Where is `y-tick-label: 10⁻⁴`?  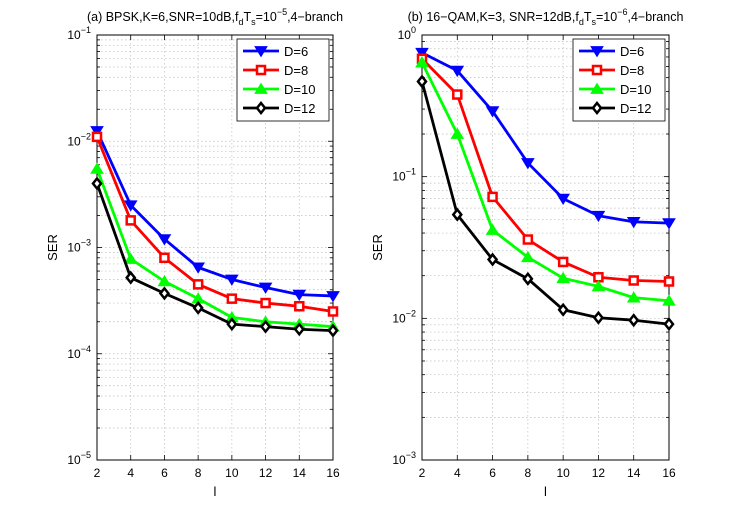
y-tick-label: 10⁻⁴ is located at coordinates (79, 352).